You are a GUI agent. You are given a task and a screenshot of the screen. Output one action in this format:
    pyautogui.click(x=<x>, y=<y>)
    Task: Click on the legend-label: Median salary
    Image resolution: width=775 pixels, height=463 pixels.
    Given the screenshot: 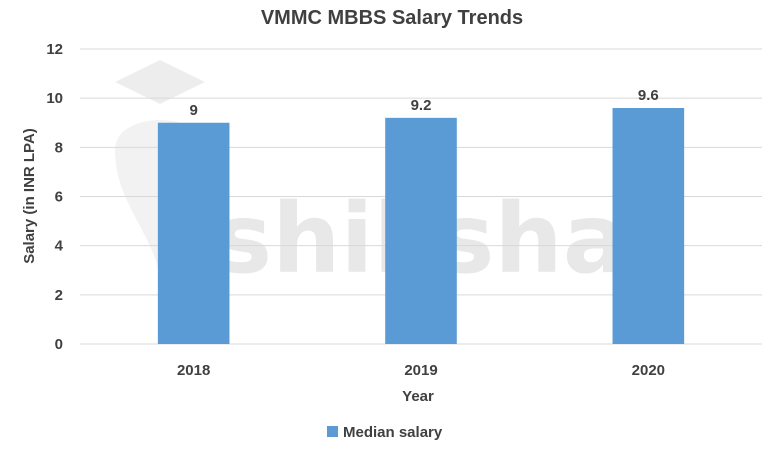 What is the action you would take?
    pyautogui.click(x=393, y=432)
    